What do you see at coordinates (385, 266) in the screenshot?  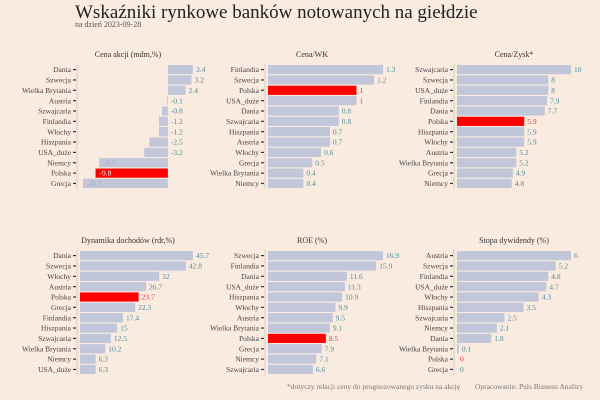 I see `data-label: 15.9` at bounding box center [385, 266].